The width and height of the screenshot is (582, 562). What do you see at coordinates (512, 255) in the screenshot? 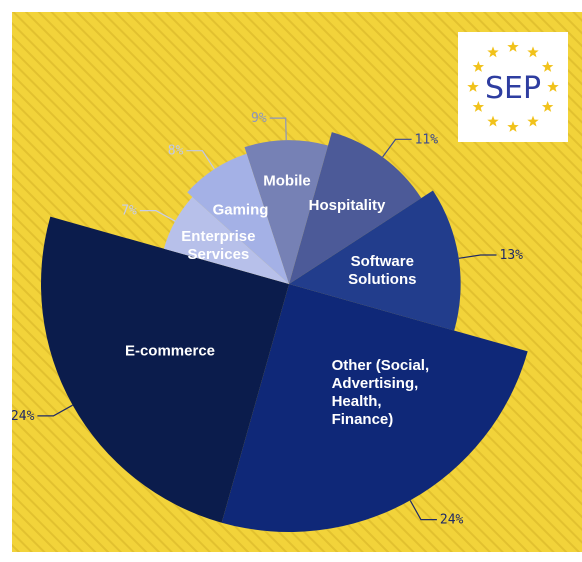
I see `percent-label: 13%` at bounding box center [512, 255].